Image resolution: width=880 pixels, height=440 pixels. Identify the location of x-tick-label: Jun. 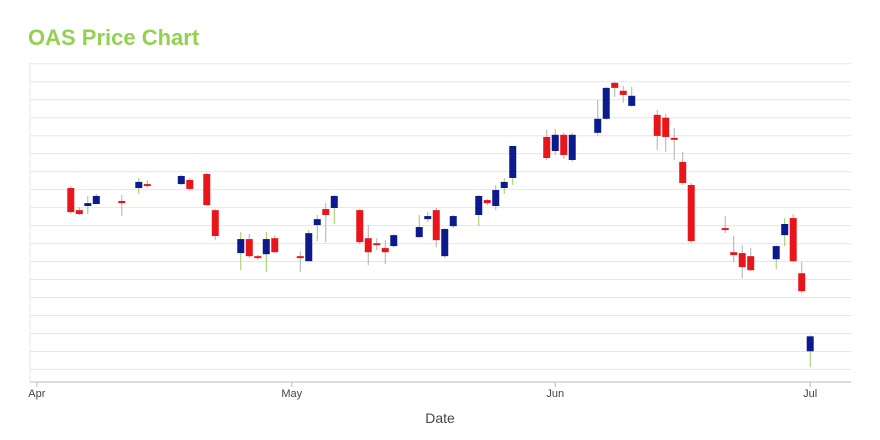
(555, 394).